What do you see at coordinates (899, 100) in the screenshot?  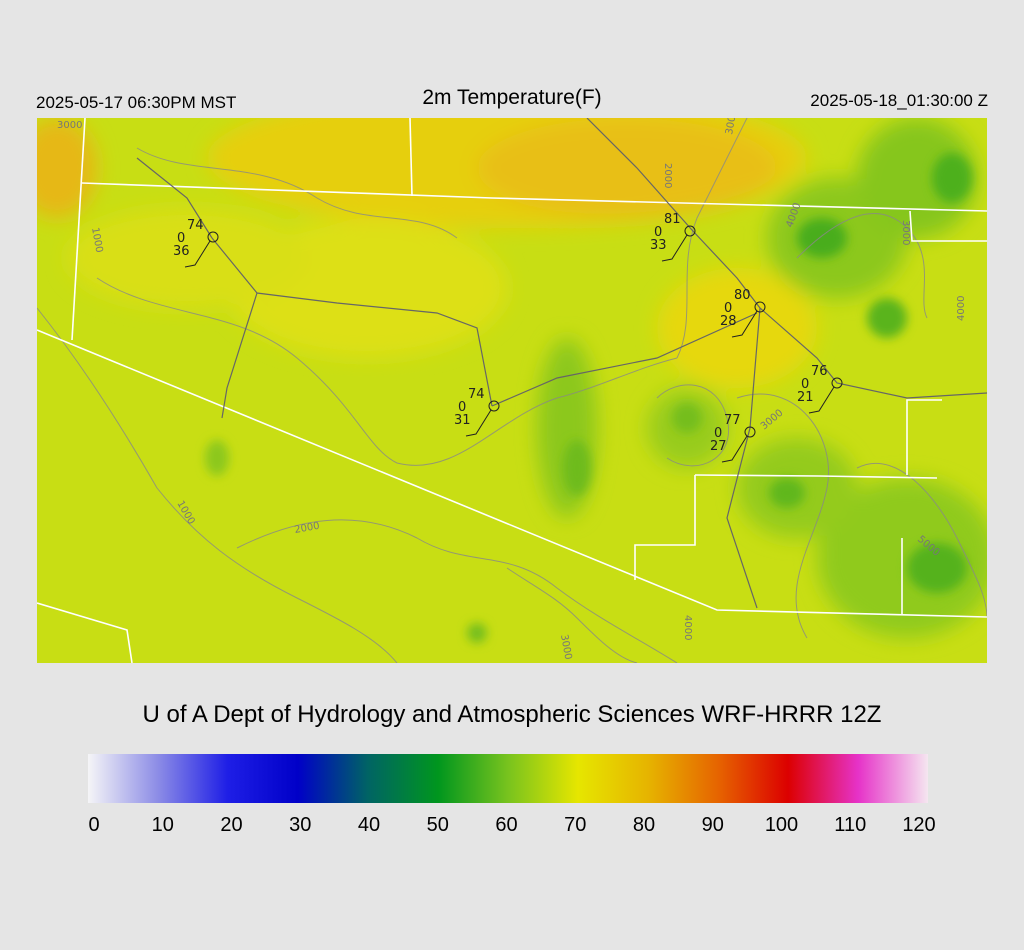 I see `utc-time-label: 2025-05-18_01:30:00 Z` at bounding box center [899, 100].